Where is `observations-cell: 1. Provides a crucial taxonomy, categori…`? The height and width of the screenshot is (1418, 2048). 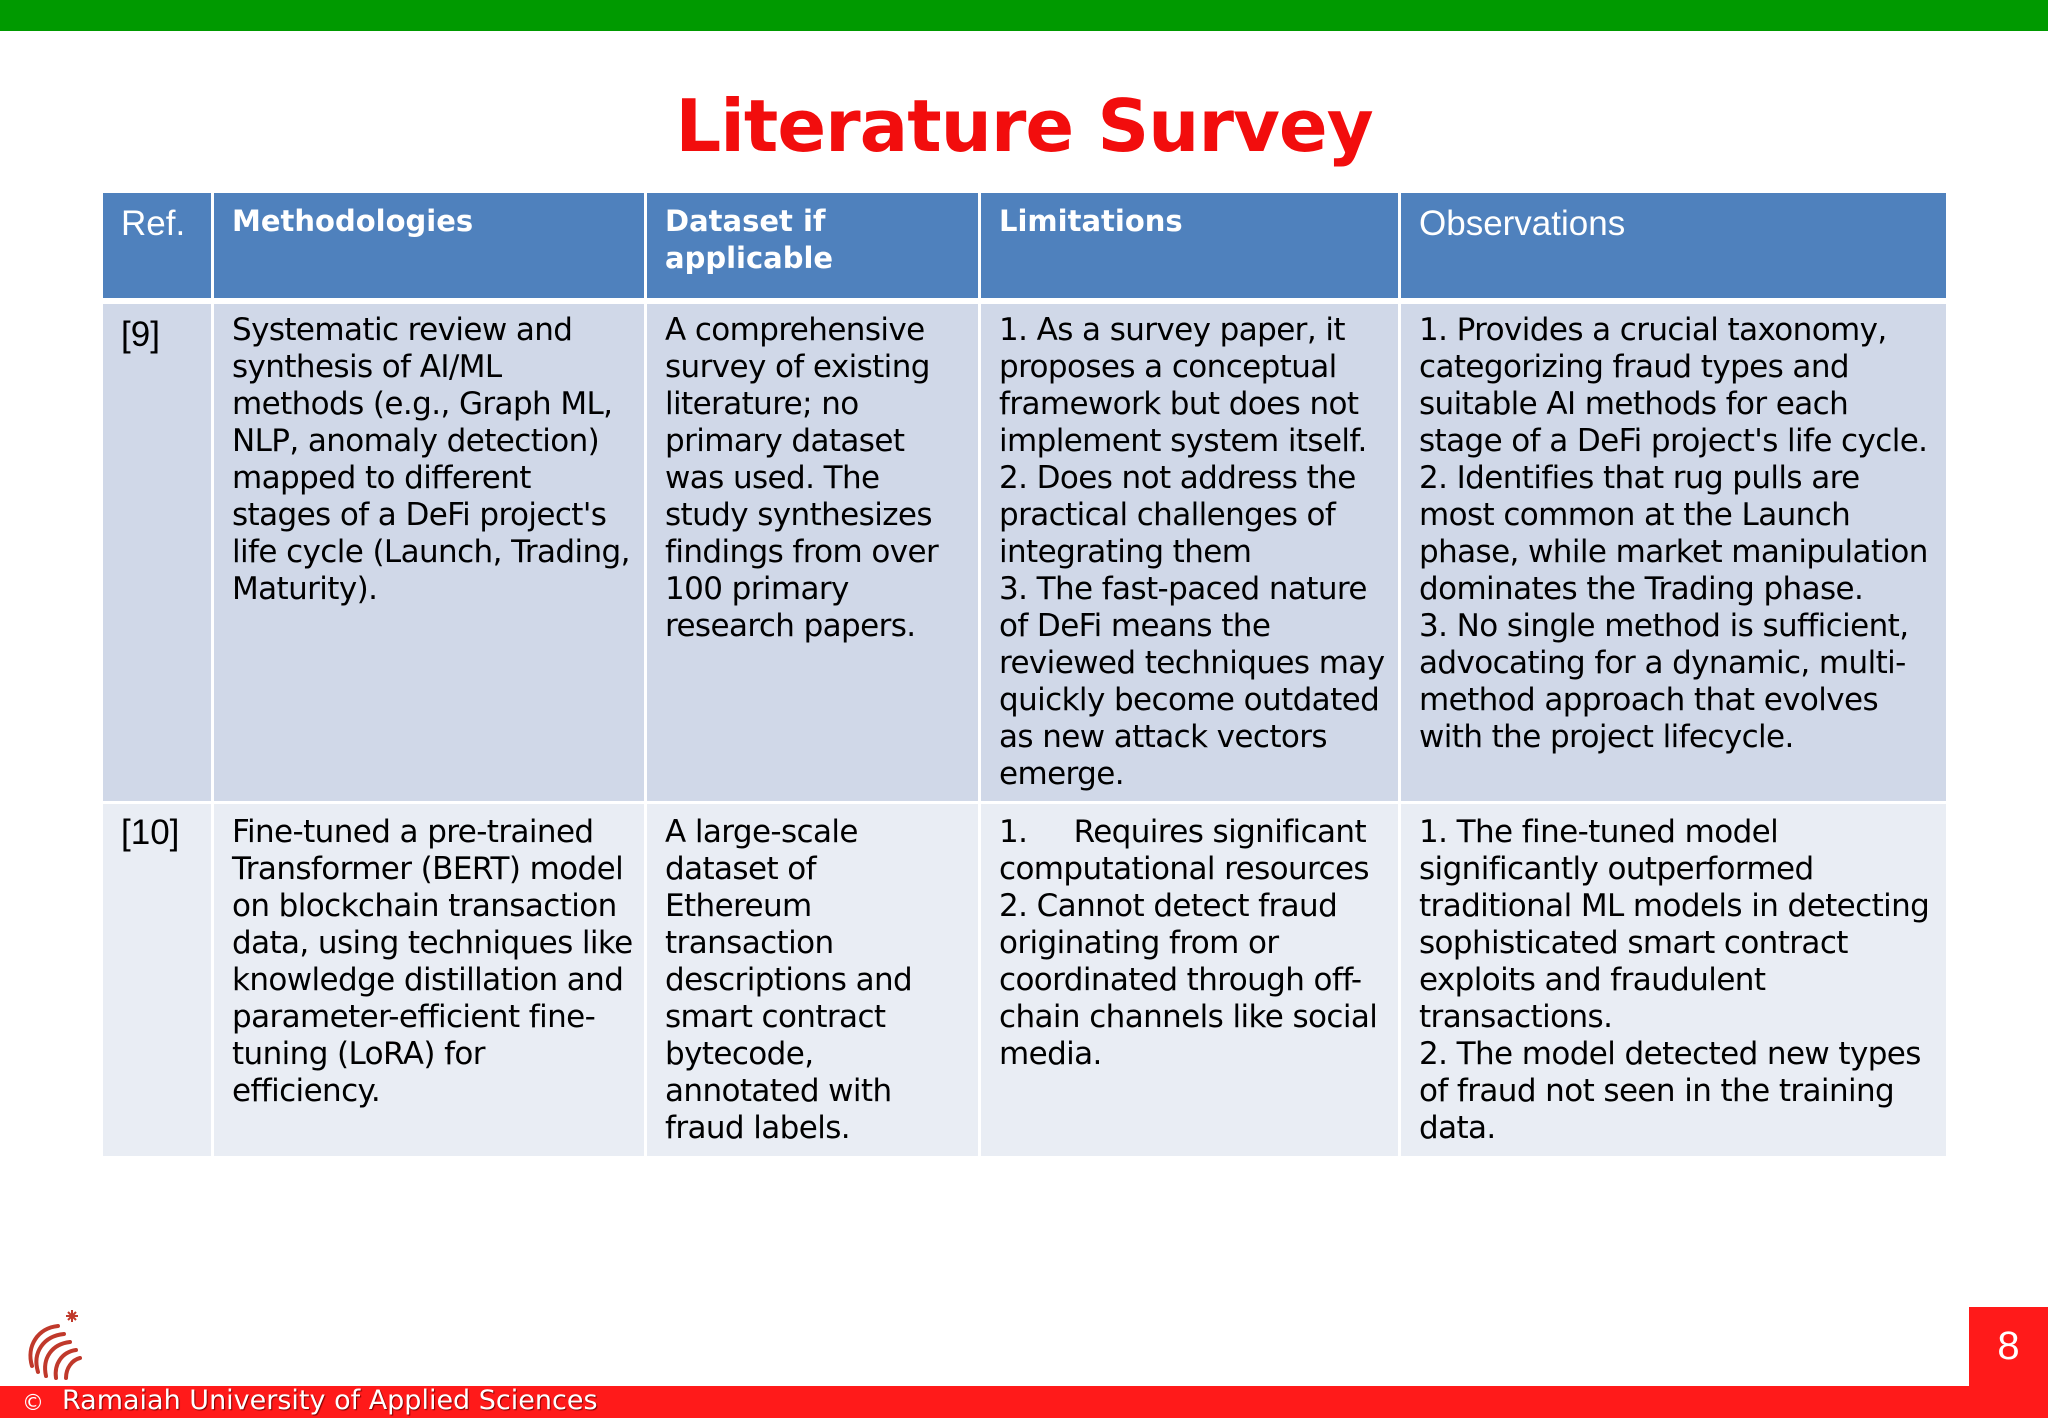 observations-cell: 1. Provides a crucial taxonomy, categori… is located at coordinates (1673, 554).